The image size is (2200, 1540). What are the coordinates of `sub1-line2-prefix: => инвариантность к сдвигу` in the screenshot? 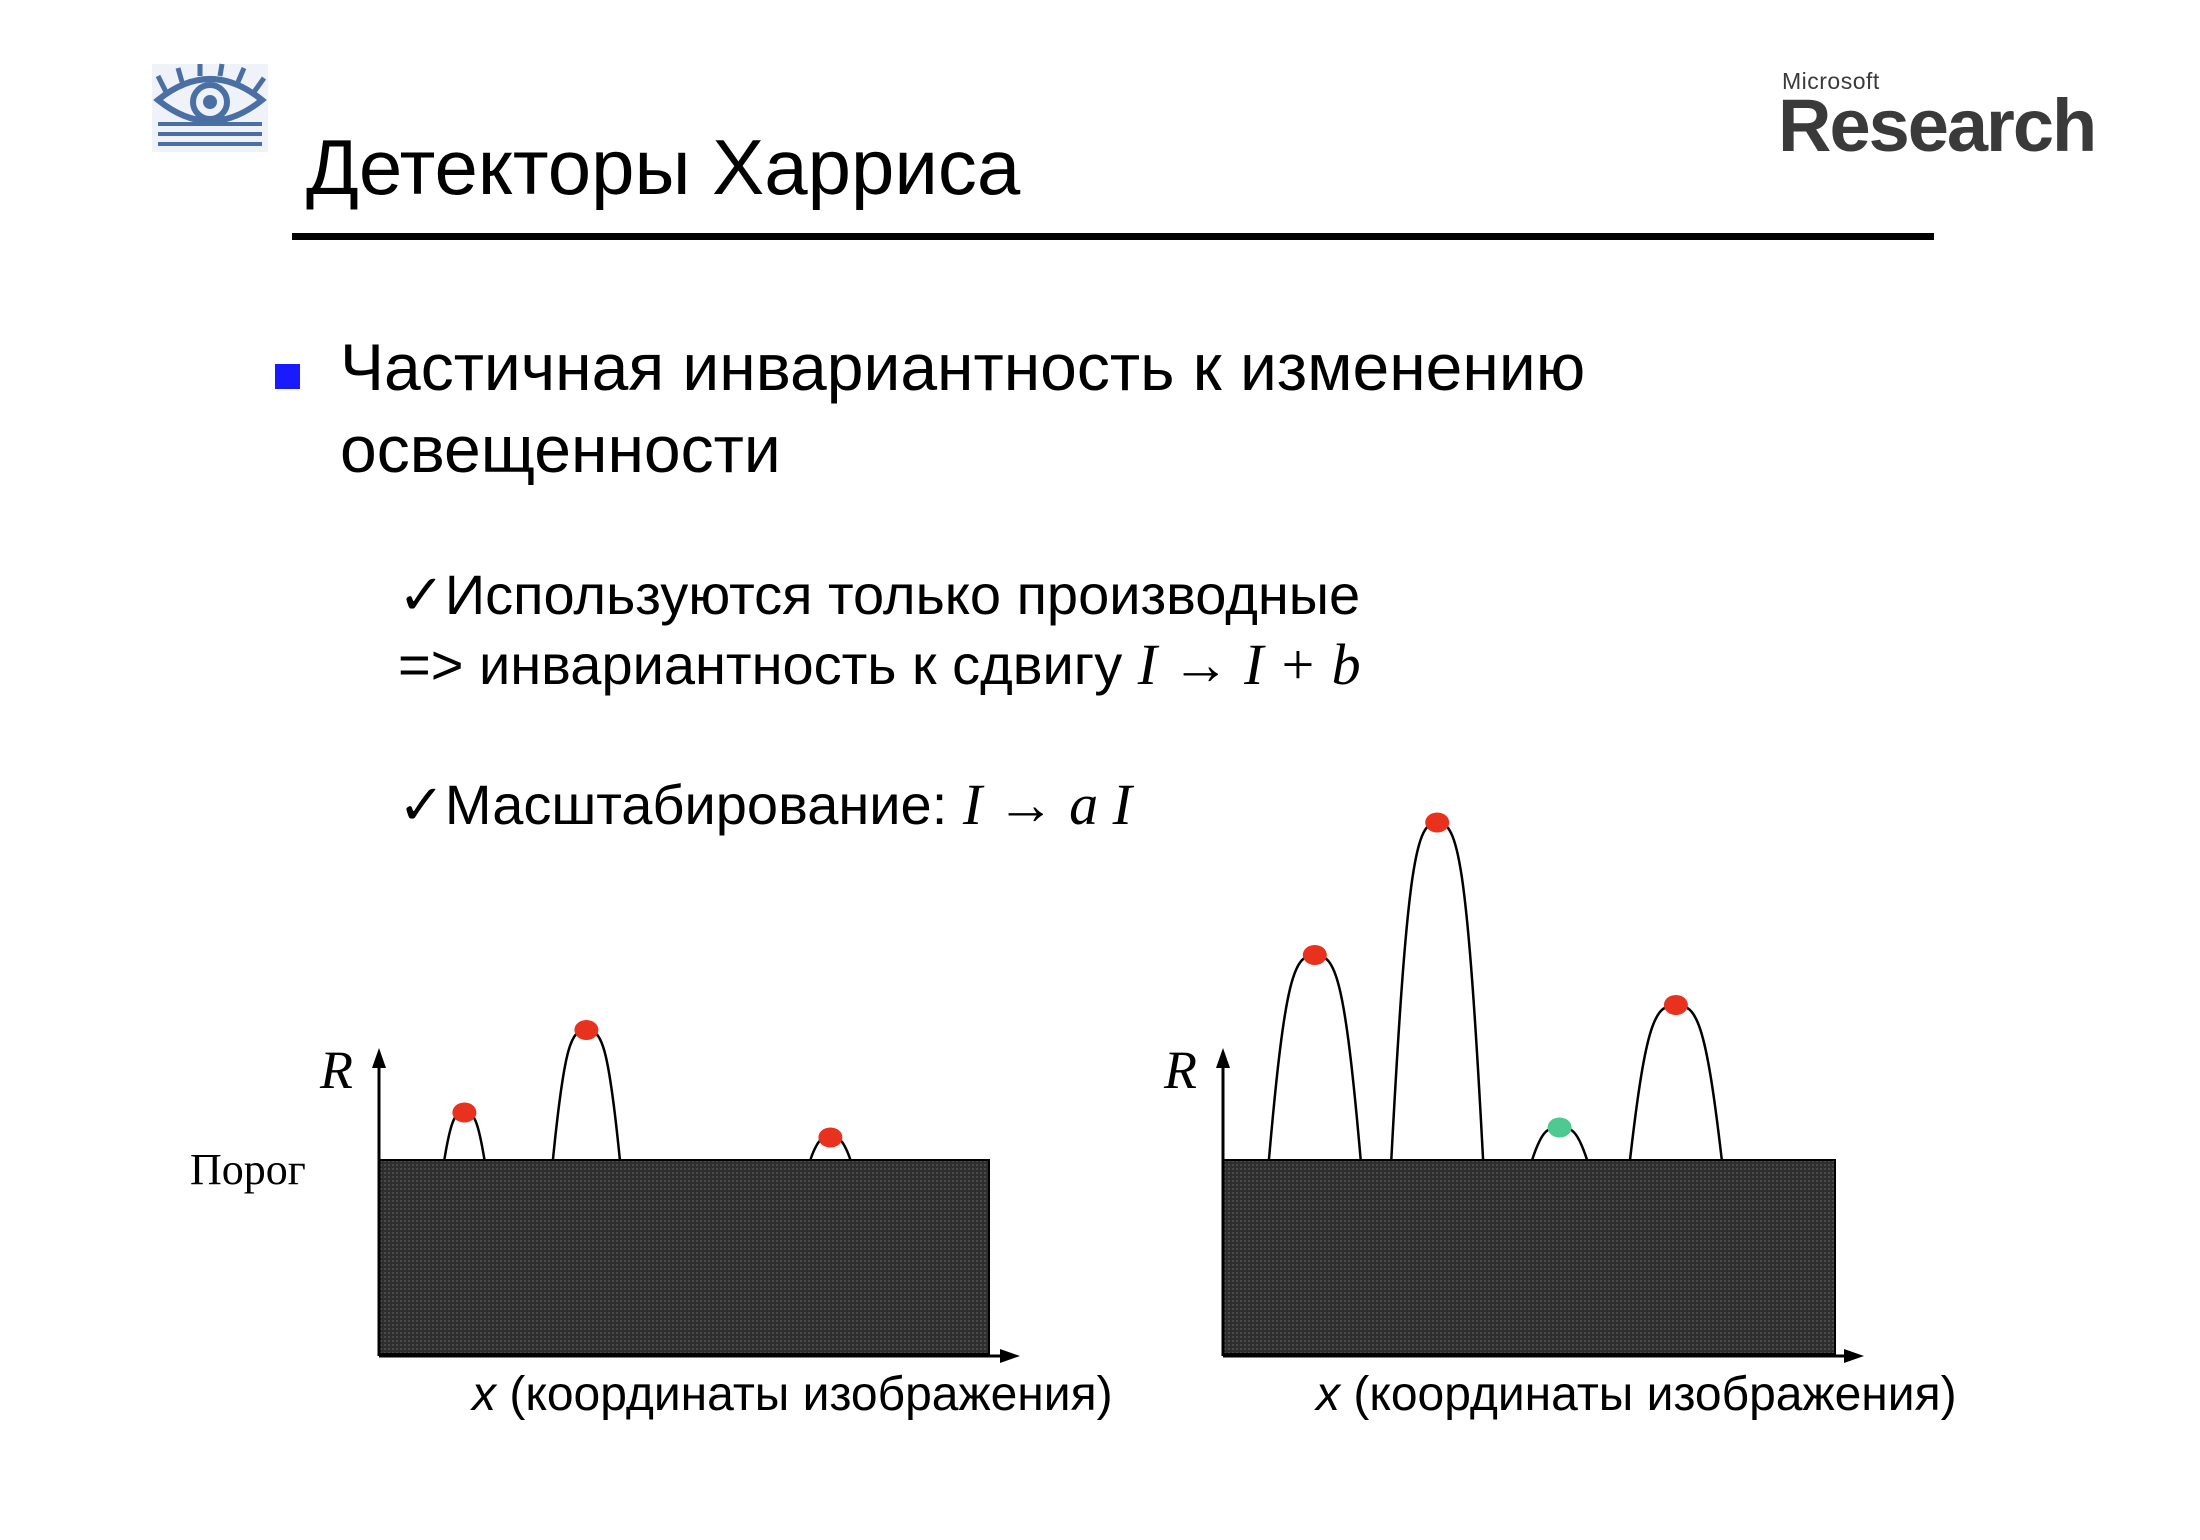 It's located at (768, 664).